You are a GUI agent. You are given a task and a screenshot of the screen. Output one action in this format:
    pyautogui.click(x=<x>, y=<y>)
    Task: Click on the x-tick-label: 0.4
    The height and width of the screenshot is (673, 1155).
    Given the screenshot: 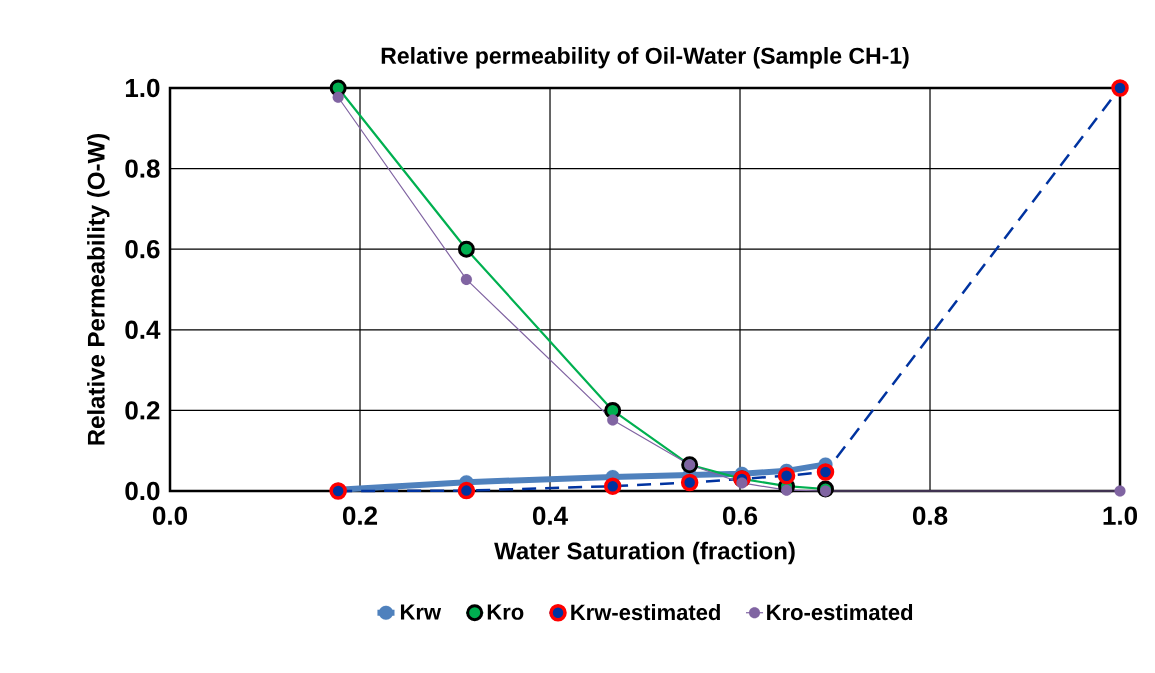 What is the action you would take?
    pyautogui.click(x=550, y=515)
    